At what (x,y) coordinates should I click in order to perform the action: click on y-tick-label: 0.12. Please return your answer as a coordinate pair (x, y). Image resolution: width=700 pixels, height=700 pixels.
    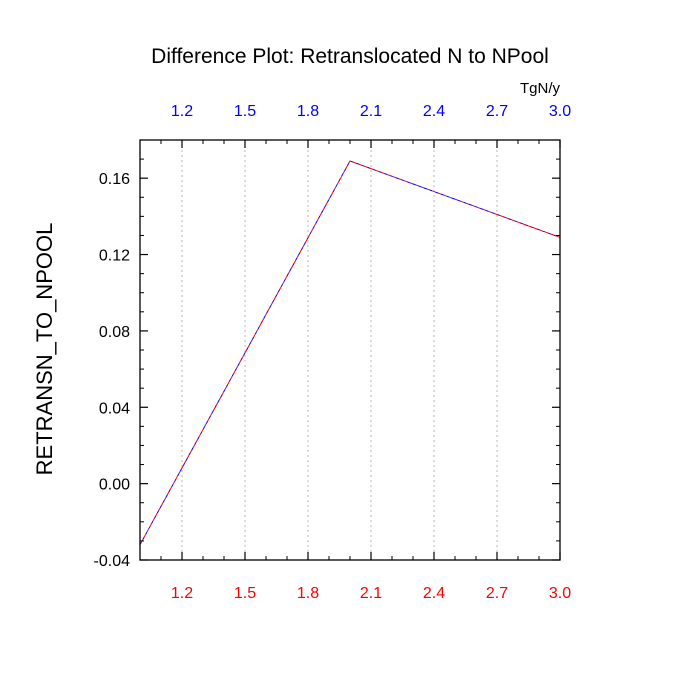
    Looking at the image, I should click on (114, 256).